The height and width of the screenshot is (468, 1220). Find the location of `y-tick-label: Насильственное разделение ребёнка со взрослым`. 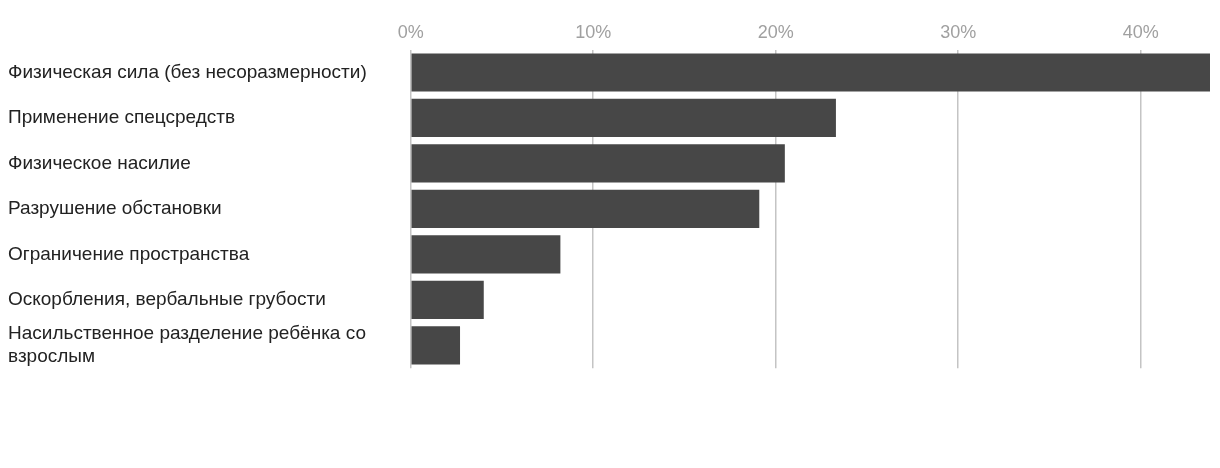

y-tick-label: Насильственное разделение ребёнка со взрослым is located at coordinates (187, 344).